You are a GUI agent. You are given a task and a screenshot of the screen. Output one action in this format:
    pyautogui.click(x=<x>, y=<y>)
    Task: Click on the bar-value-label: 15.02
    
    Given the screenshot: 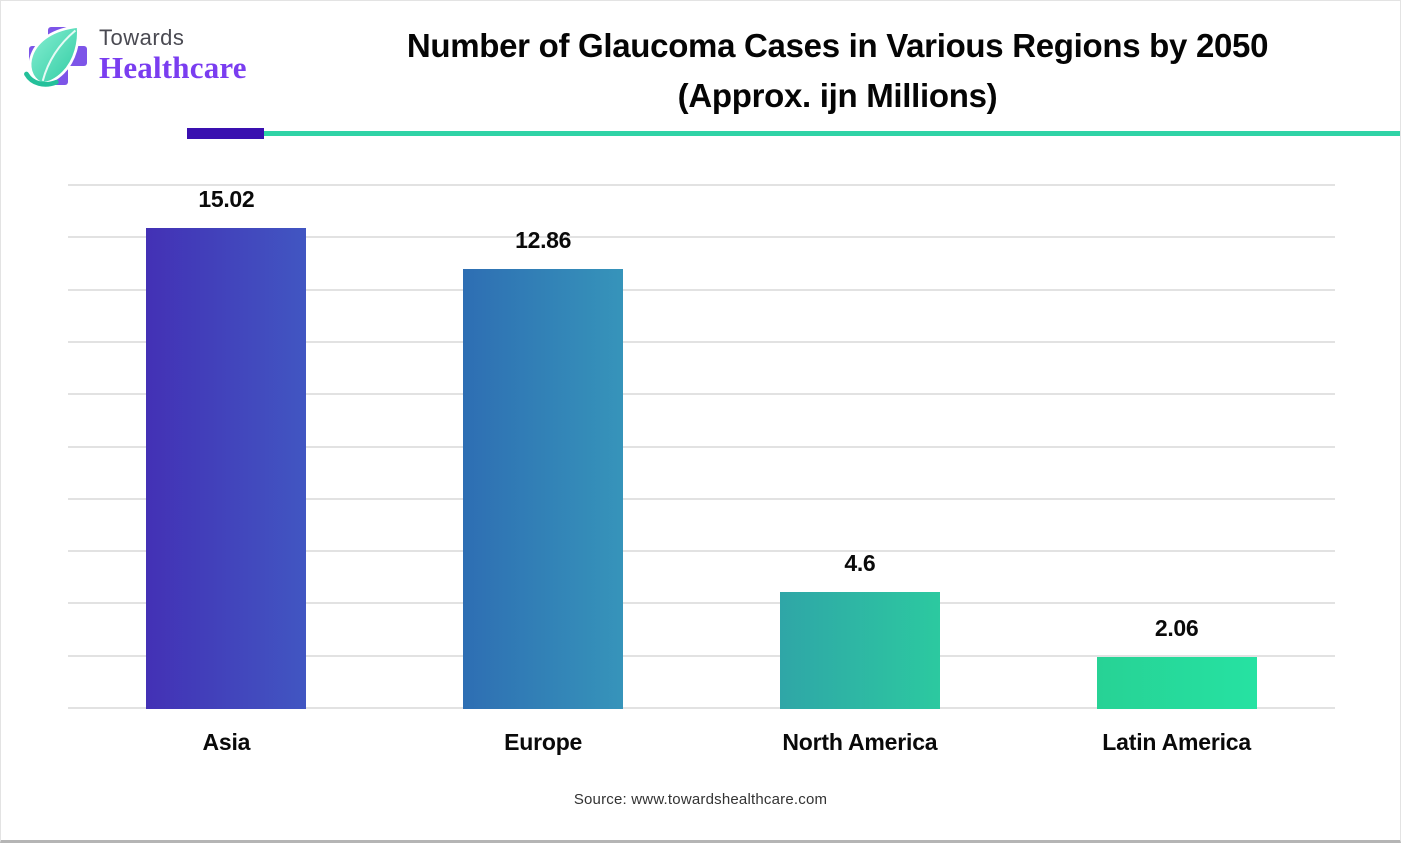 What is the action you would take?
    pyautogui.click(x=226, y=199)
    